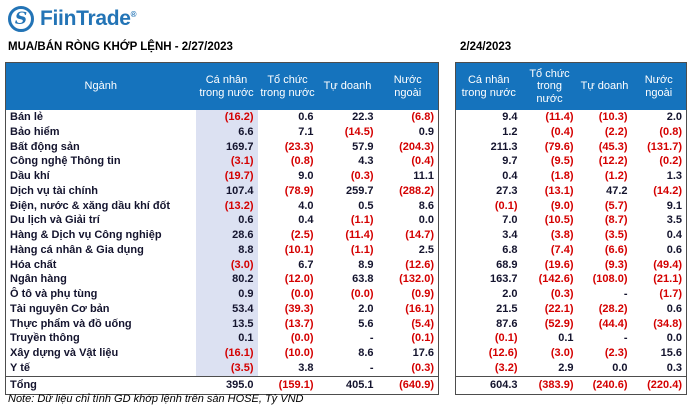 The height and width of the screenshot is (414, 690). I want to click on value-cell: 0.6, so click(674, 249).